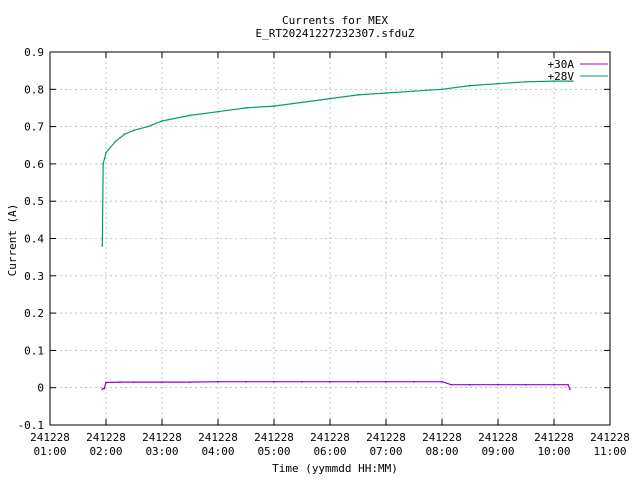 Image resolution: width=640 pixels, height=480 pixels. What do you see at coordinates (105, 451) in the screenshot?
I see `x-tick-label-time: 02:00` at bounding box center [105, 451].